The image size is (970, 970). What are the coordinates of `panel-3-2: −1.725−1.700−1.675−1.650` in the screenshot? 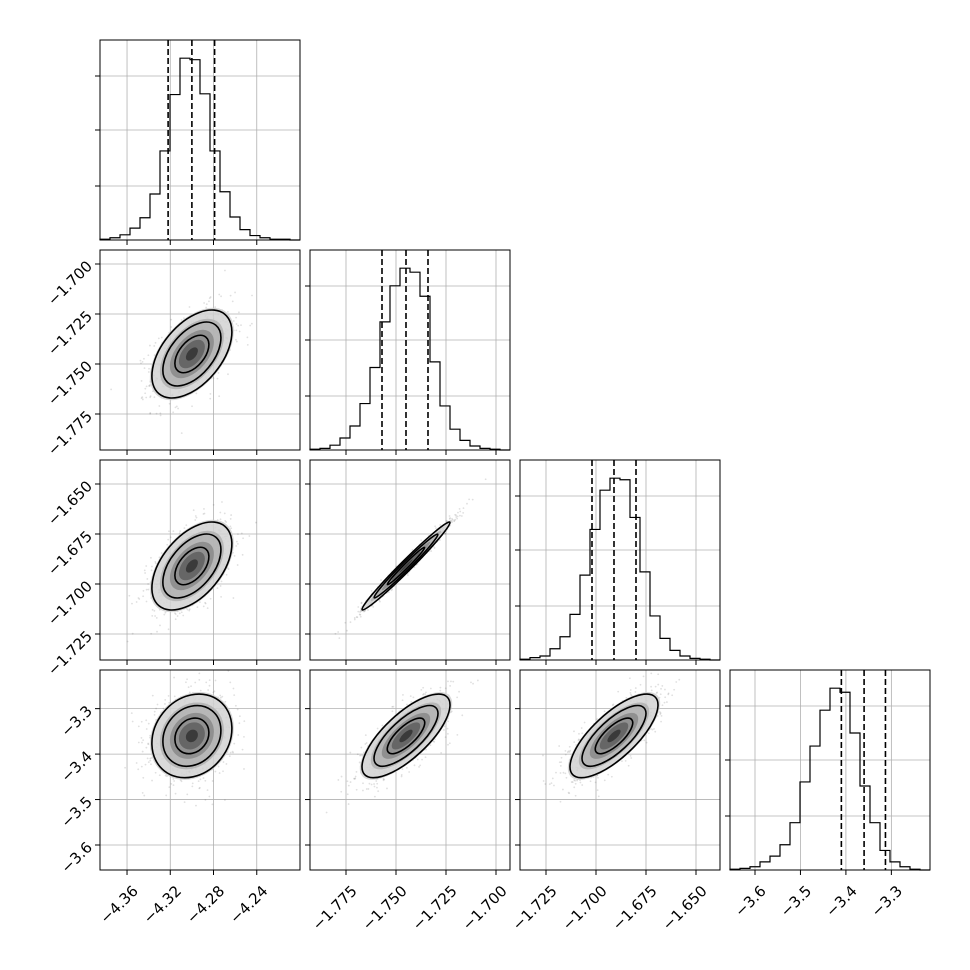 It's located at (615, 801).